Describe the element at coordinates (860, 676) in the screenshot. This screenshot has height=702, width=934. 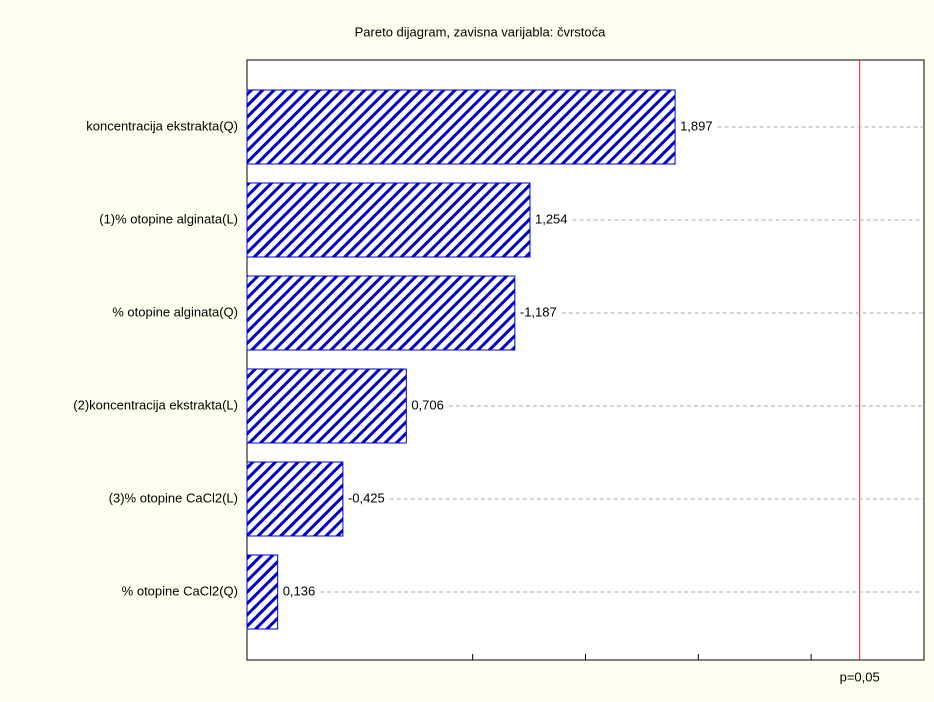
I see `threshold-label: p=0,05` at that location.